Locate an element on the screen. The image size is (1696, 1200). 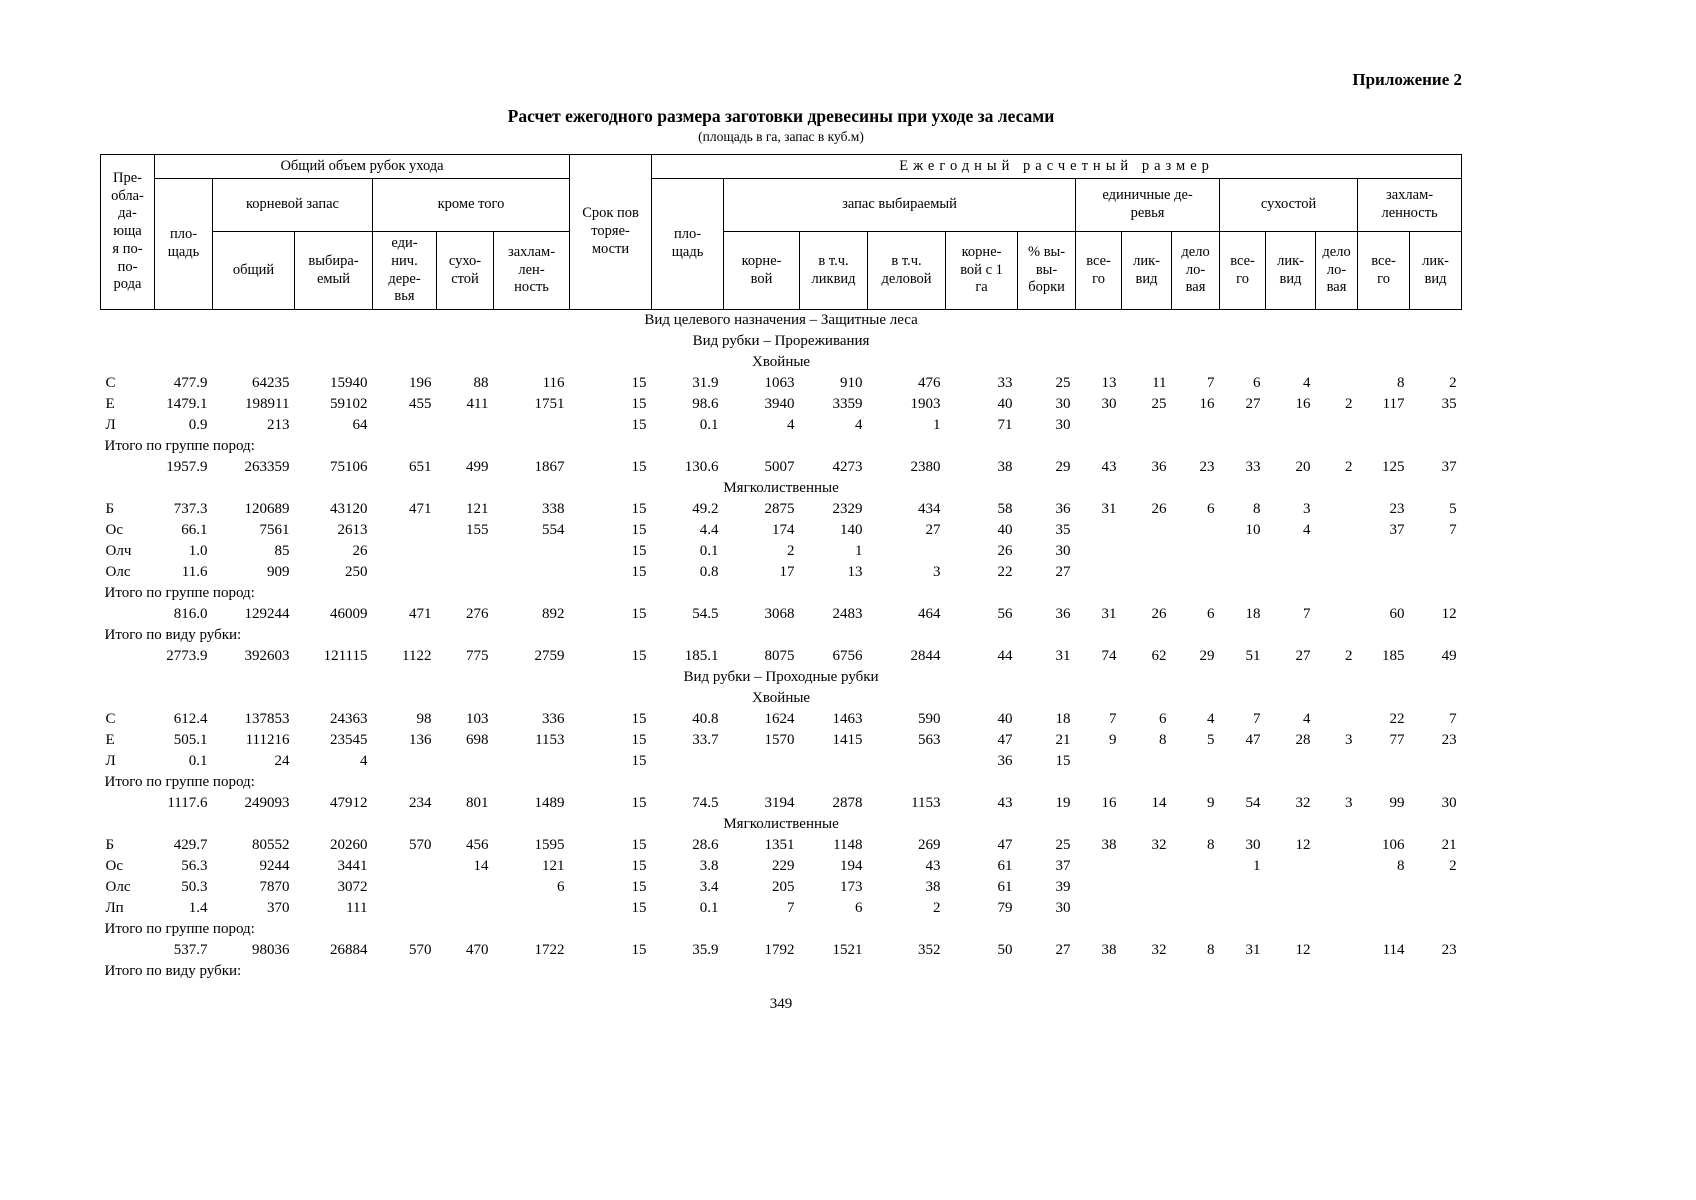
value-cell: 801 is located at coordinates (477, 803).